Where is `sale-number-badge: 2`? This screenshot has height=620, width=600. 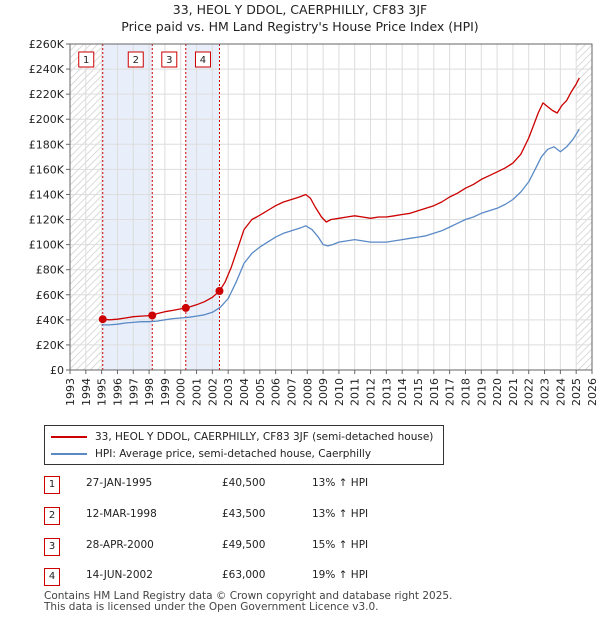 sale-number-badge: 2 is located at coordinates (52, 516).